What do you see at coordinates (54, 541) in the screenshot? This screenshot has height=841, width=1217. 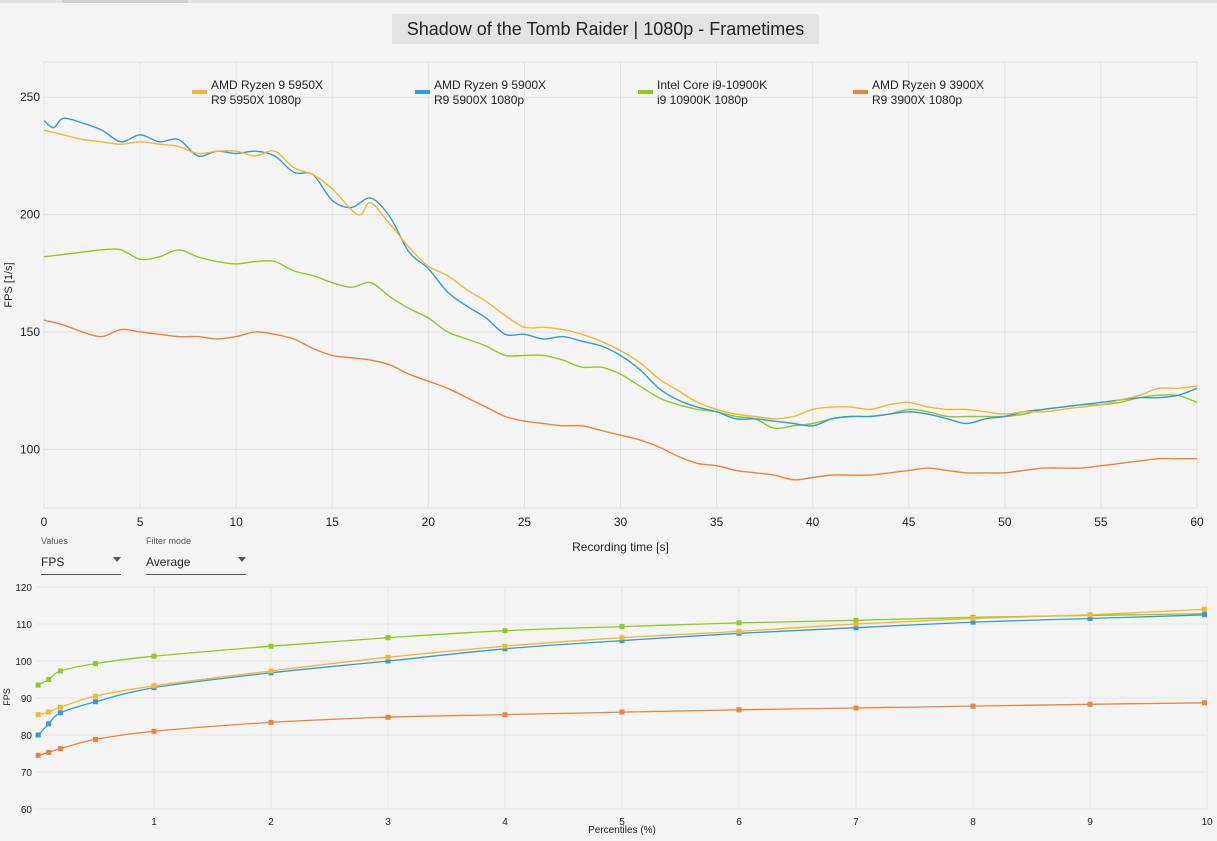 I see `values-label: Values` at bounding box center [54, 541].